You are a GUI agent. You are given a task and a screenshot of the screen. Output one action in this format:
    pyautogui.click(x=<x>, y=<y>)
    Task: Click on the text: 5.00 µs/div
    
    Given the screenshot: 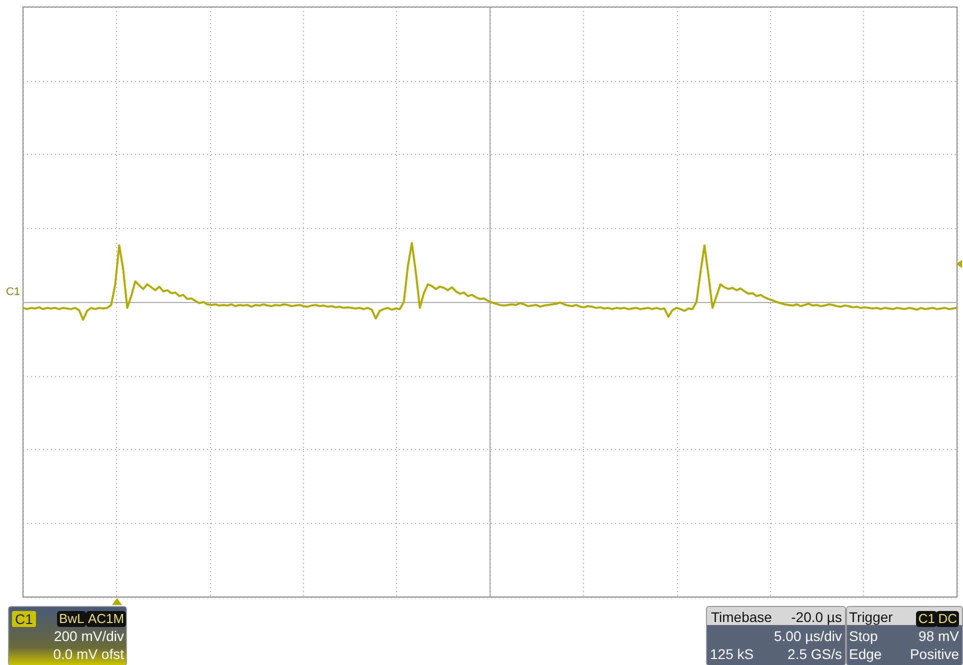 What is the action you would take?
    pyautogui.click(x=808, y=636)
    